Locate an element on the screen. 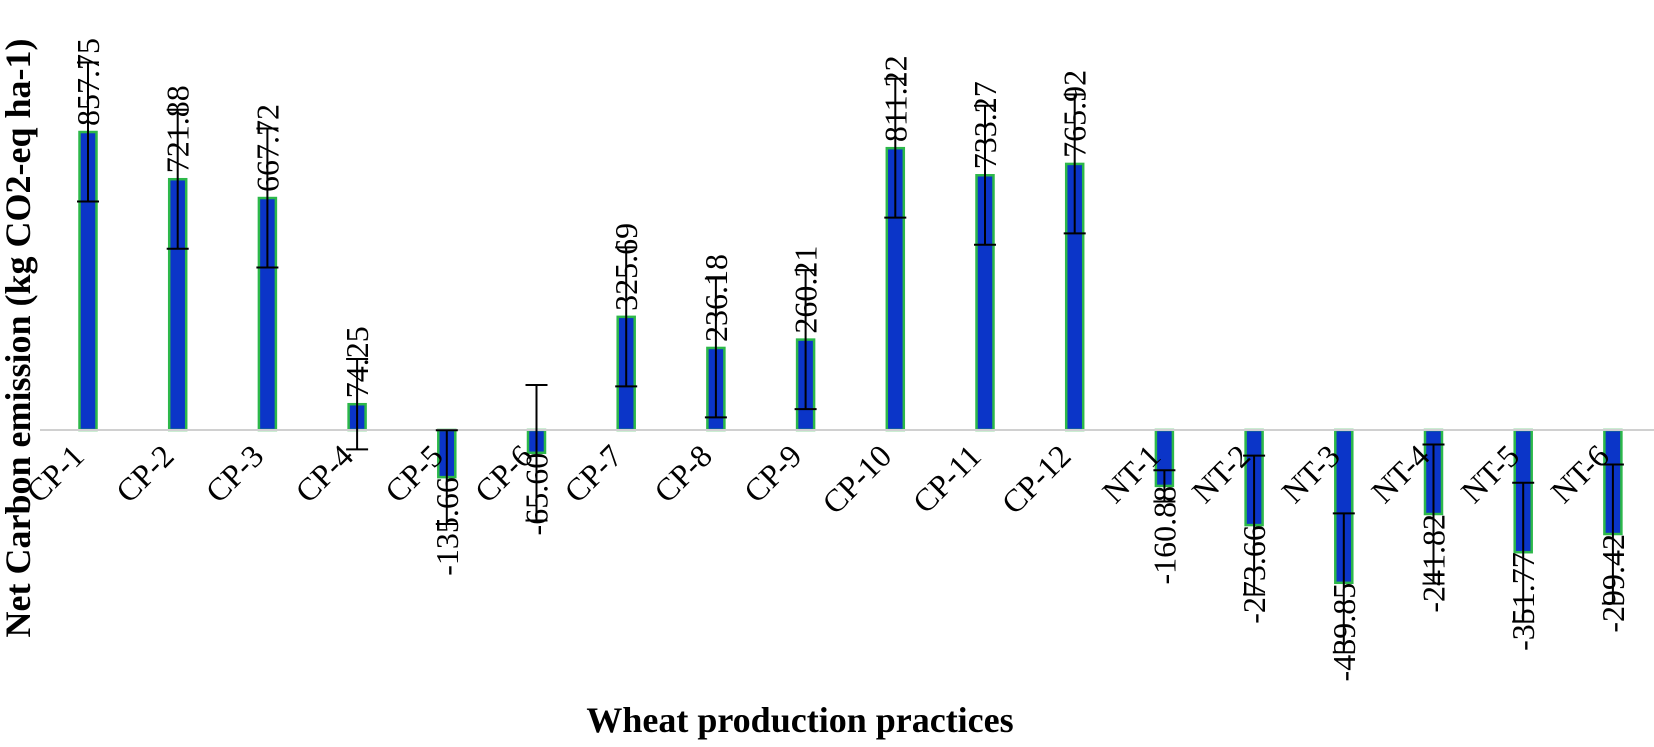  x-tick-cp-8: CP-8 is located at coordinates (683, 473).